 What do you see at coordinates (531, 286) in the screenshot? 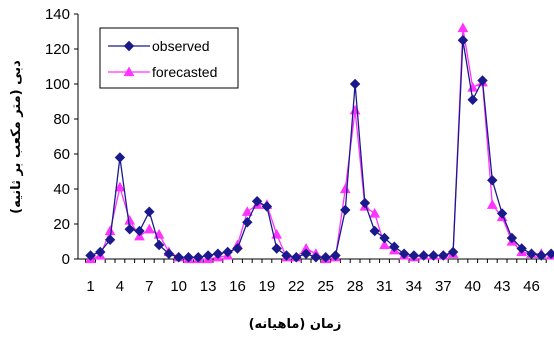
I see `x-tick-label: 46` at bounding box center [531, 286].